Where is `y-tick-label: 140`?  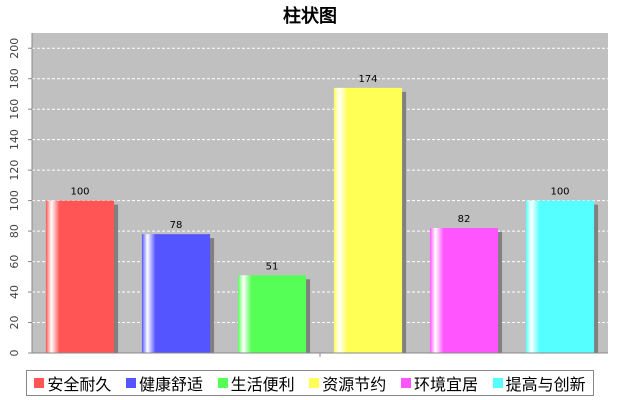
y-tick-label: 140 is located at coordinates (14, 139).